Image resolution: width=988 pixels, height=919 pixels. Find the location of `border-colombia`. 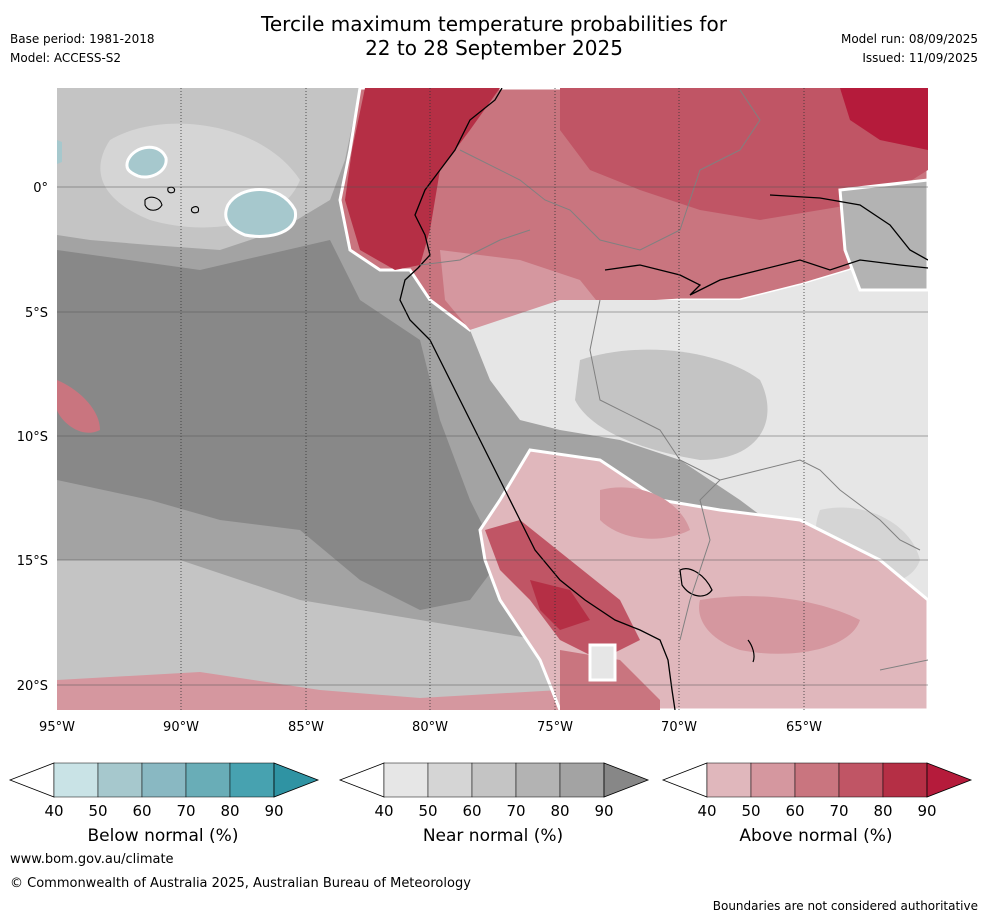

border-colombia is located at coordinates (610, 170).